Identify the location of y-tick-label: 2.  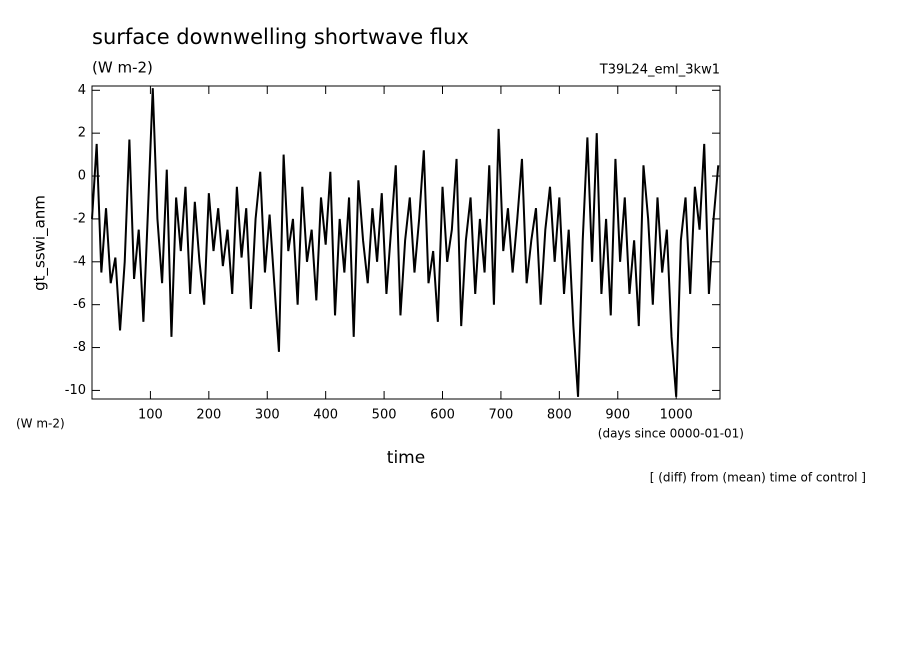
(82, 133).